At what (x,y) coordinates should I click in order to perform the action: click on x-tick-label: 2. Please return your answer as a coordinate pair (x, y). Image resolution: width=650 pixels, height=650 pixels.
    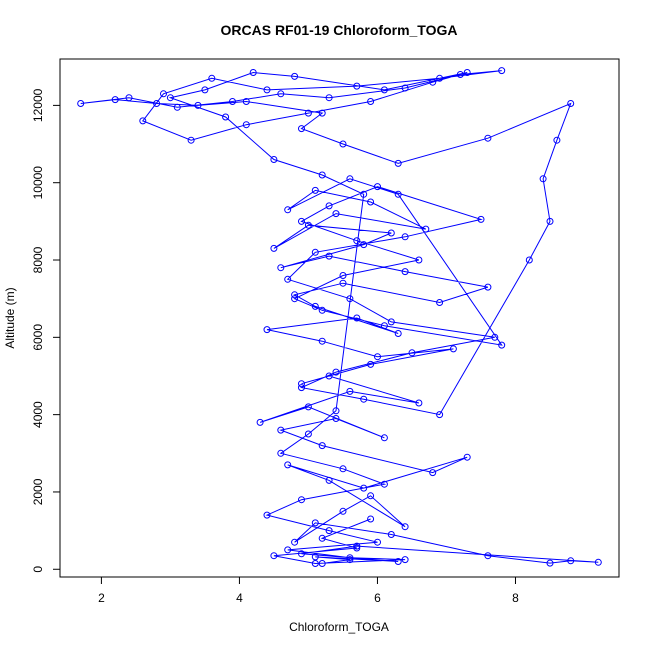
    Looking at the image, I should click on (101, 598).